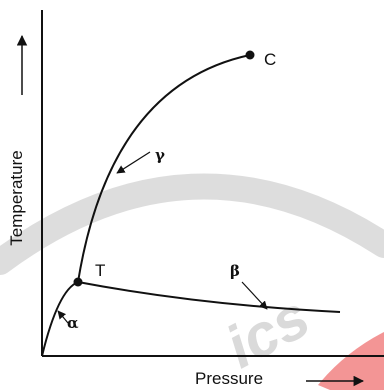 This screenshot has height=390, width=384. What do you see at coordinates (63, 317) in the screenshot?
I see `alpha-pointer` at bounding box center [63, 317].